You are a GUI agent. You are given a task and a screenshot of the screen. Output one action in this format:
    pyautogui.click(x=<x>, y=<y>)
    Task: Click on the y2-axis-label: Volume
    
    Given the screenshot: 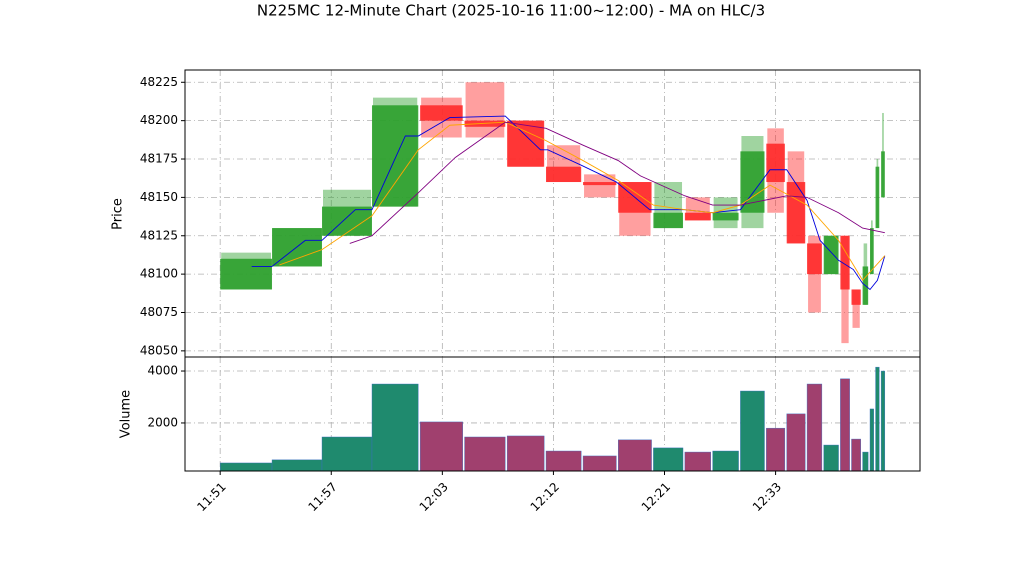 What is the action you would take?
    pyautogui.click(x=126, y=414)
    